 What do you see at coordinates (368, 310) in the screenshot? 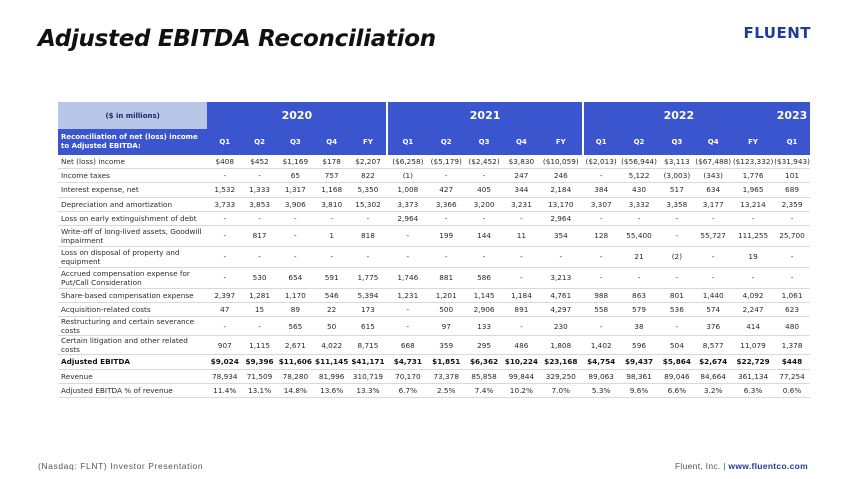
I see `table-cell: 173` at bounding box center [368, 310].